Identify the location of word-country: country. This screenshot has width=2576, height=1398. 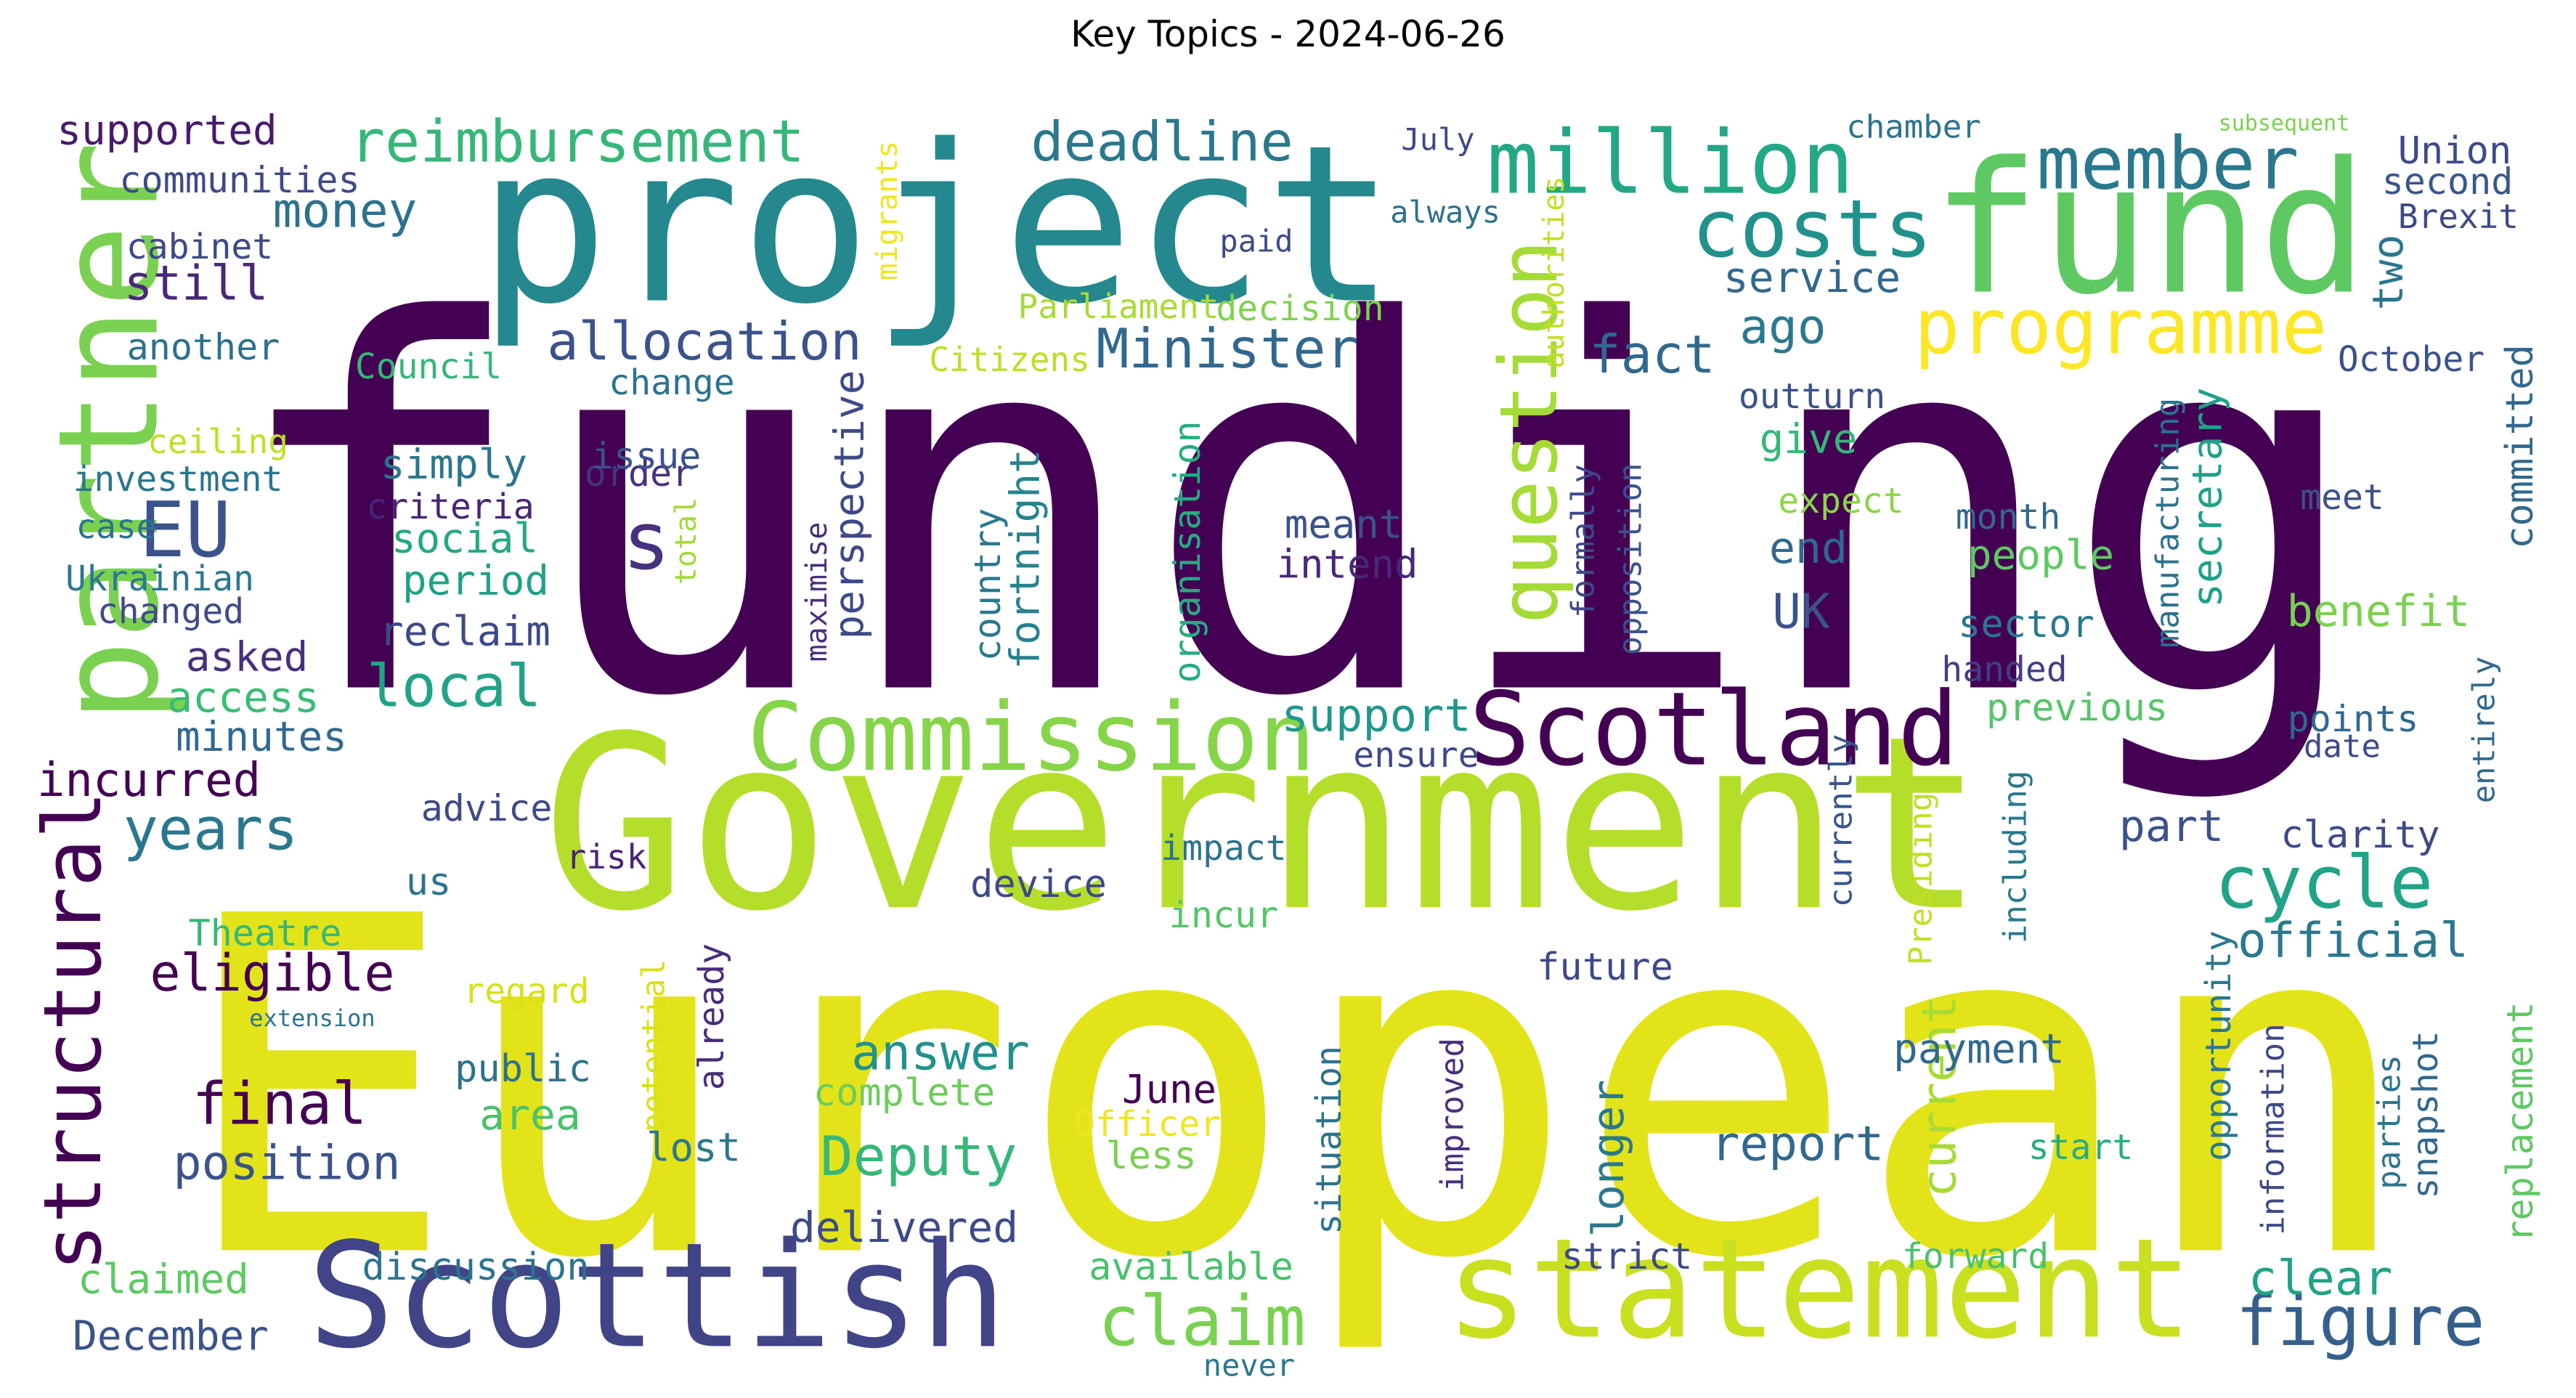
(988, 585).